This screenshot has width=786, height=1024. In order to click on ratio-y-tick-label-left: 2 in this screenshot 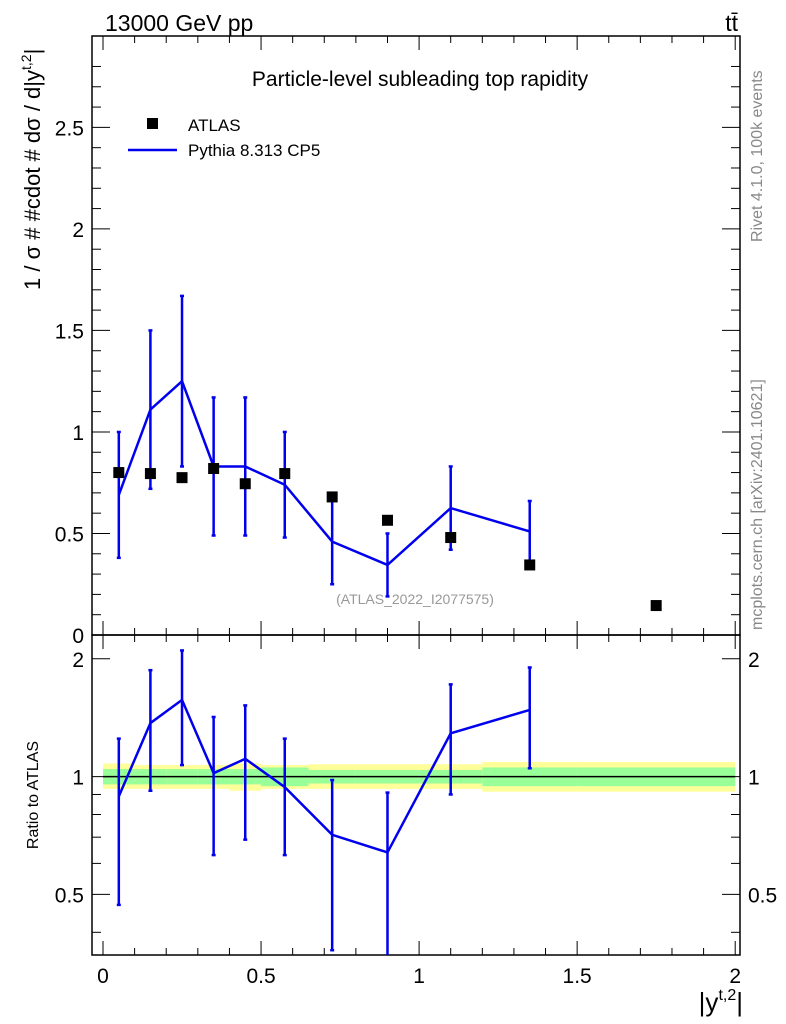, I will do `click(78, 660)`.